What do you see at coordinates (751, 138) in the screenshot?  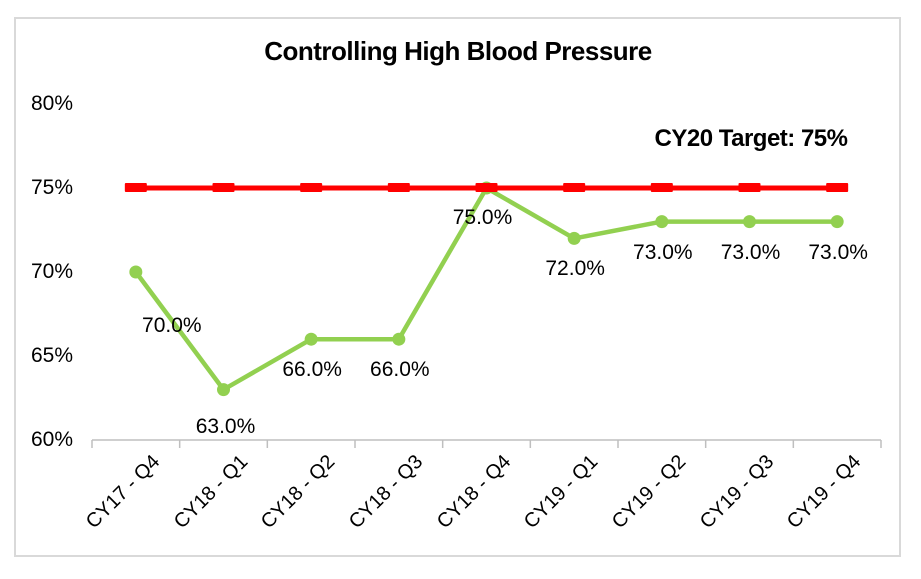 I see `target-annotation: CY20 Target: 75%` at bounding box center [751, 138].